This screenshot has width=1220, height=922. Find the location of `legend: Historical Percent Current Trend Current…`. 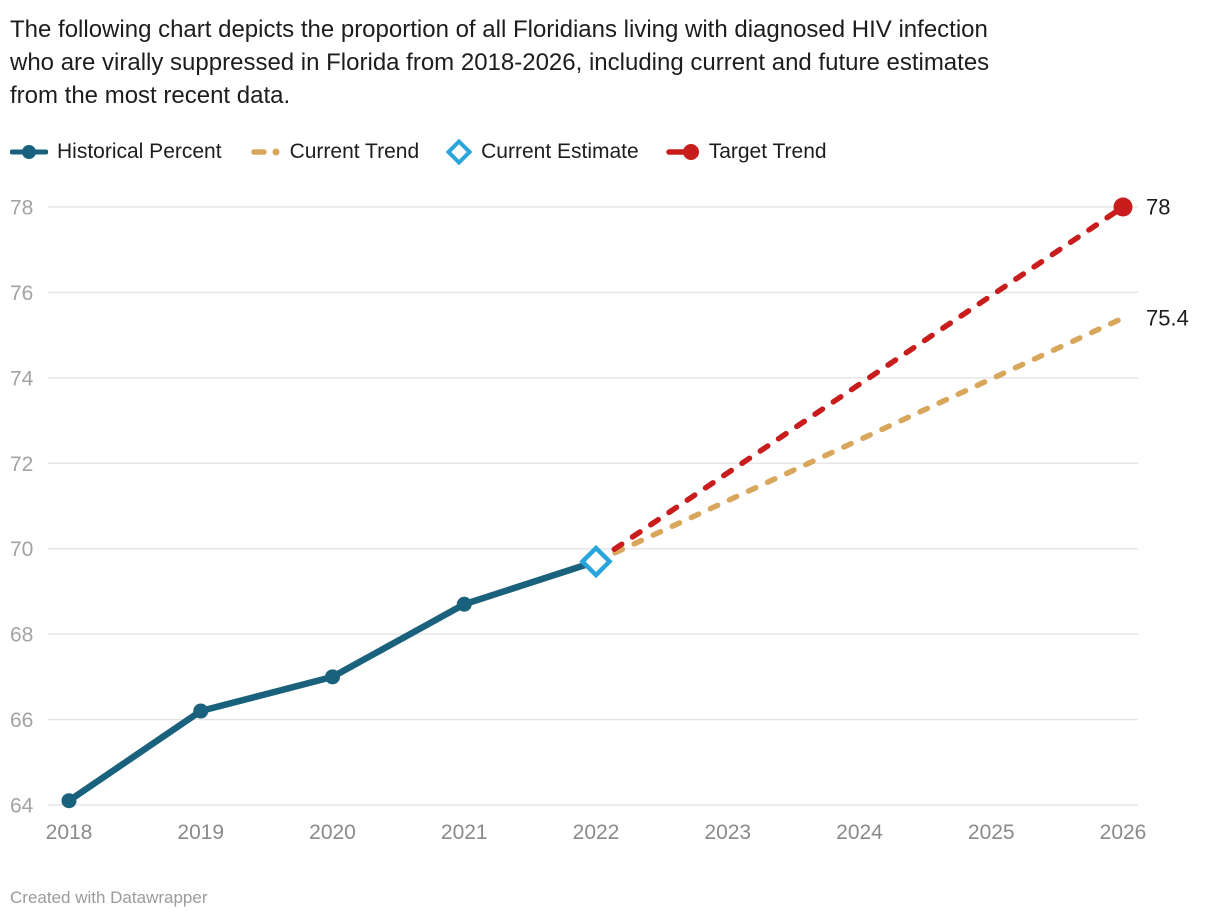

legend: Historical Percent Current Trend Current… is located at coordinates (418, 152).